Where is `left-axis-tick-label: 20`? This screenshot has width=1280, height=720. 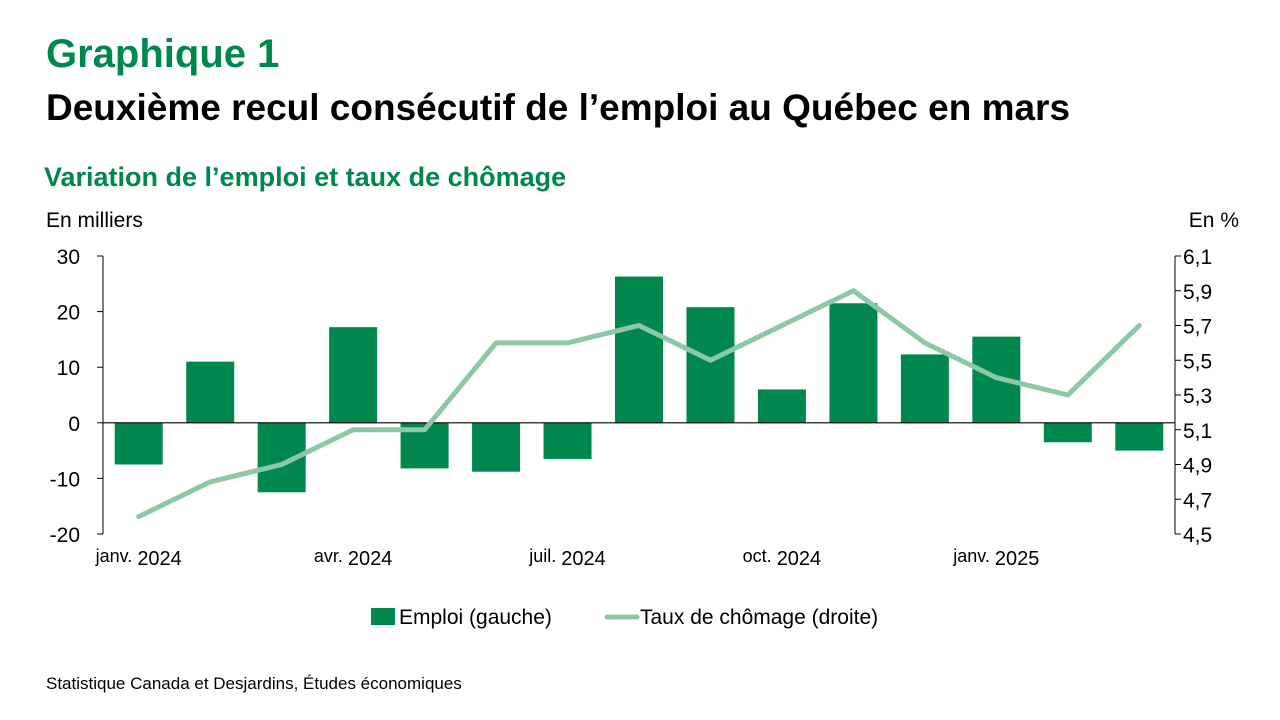
left-axis-tick-label: 20 is located at coordinates (68, 313).